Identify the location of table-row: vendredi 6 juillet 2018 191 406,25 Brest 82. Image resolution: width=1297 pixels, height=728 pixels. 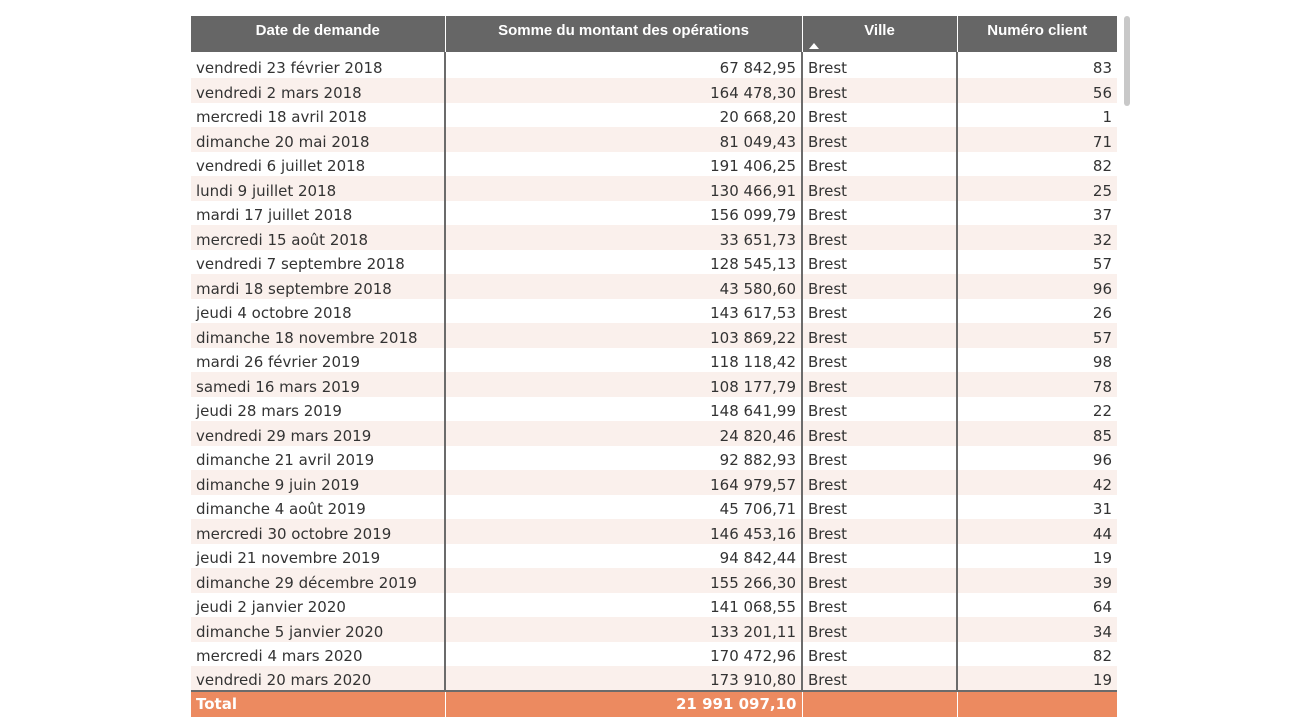
(654, 163).